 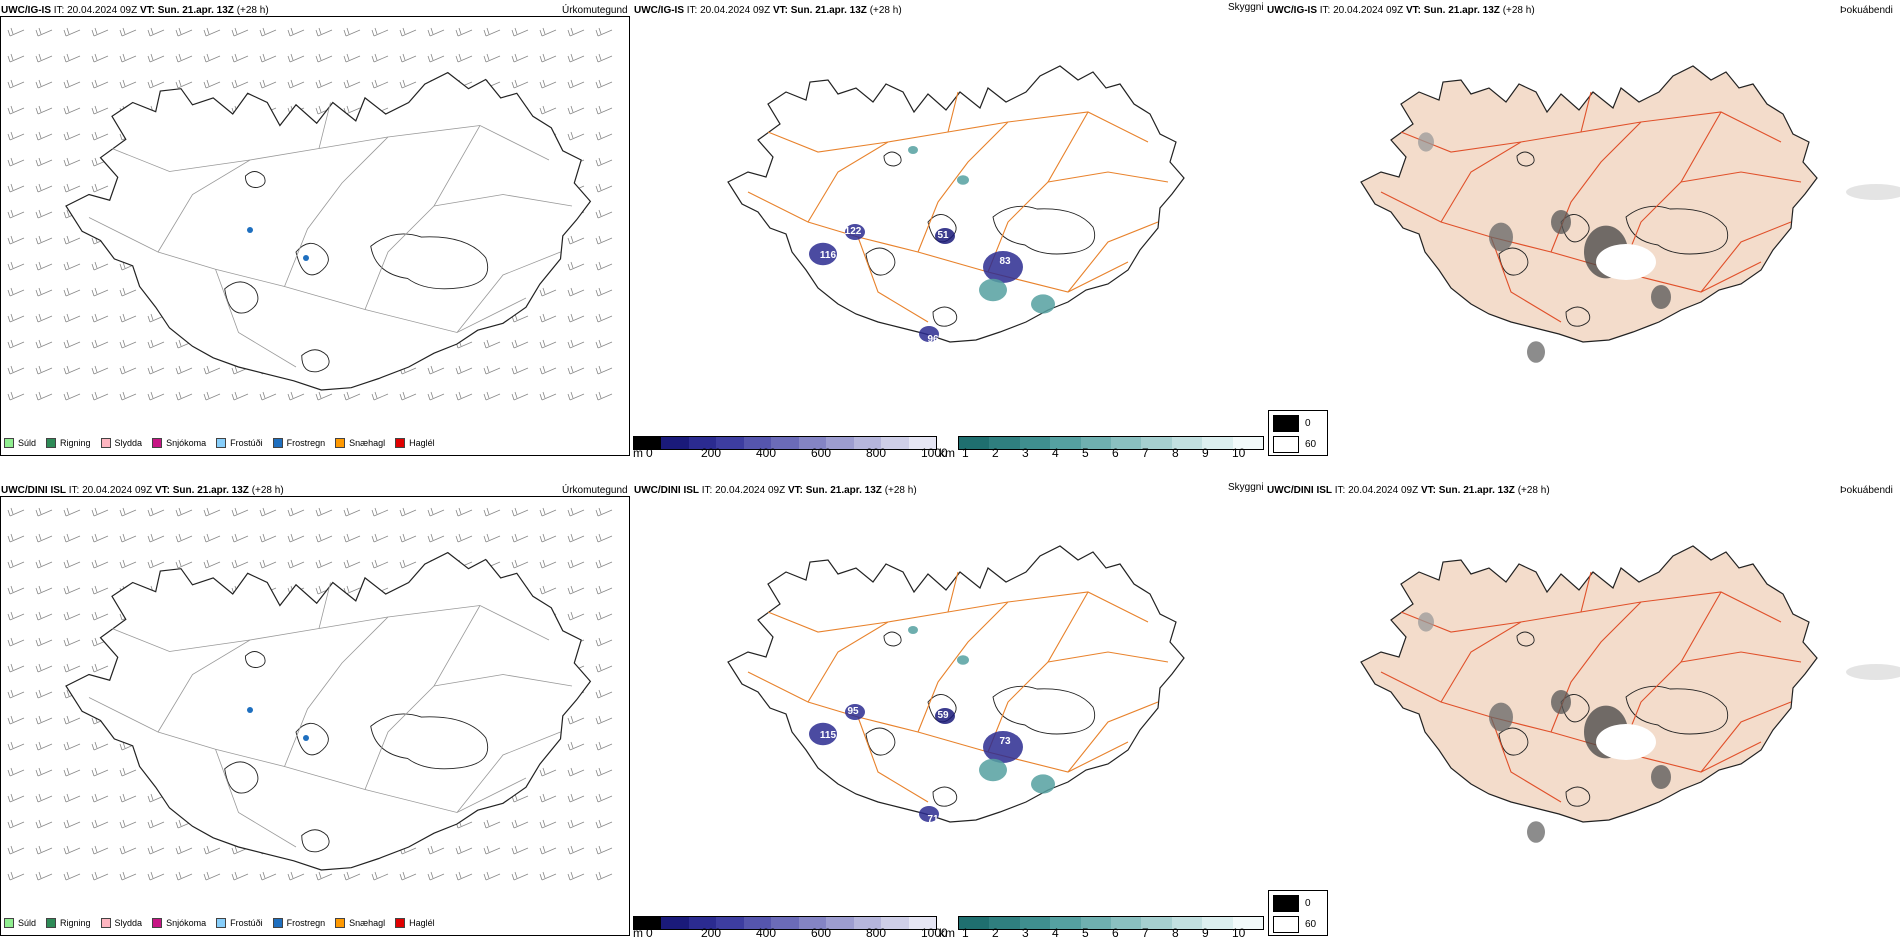 I want to click on cloud-map: 116 122 51 83 96, so click(x=956, y=205).